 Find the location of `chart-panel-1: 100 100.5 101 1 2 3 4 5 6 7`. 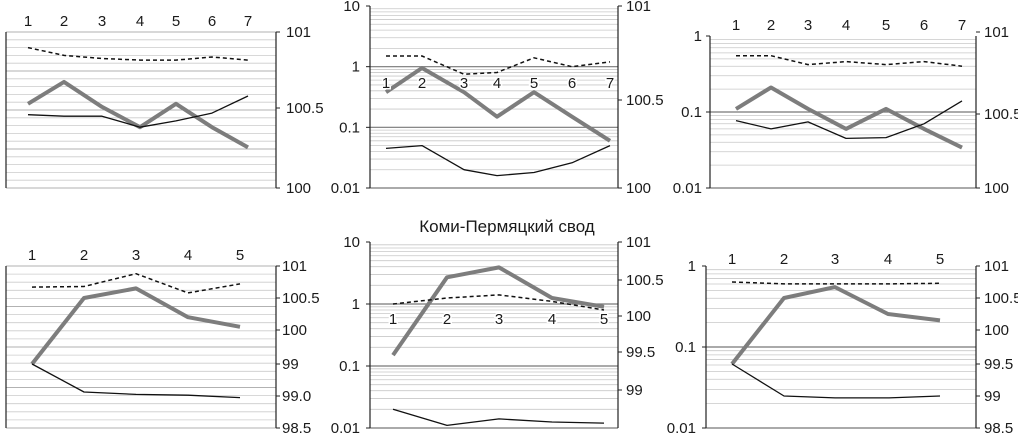

chart-panel-1: 100 100.5 101 1 2 3 4 5 6 7 is located at coordinates (164, 104).